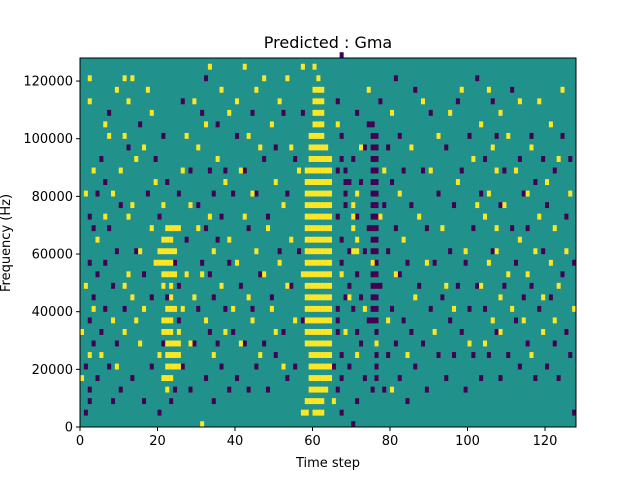  Describe the element at coordinates (545, 441) in the screenshot. I see `x-tick-label: 120` at that location.